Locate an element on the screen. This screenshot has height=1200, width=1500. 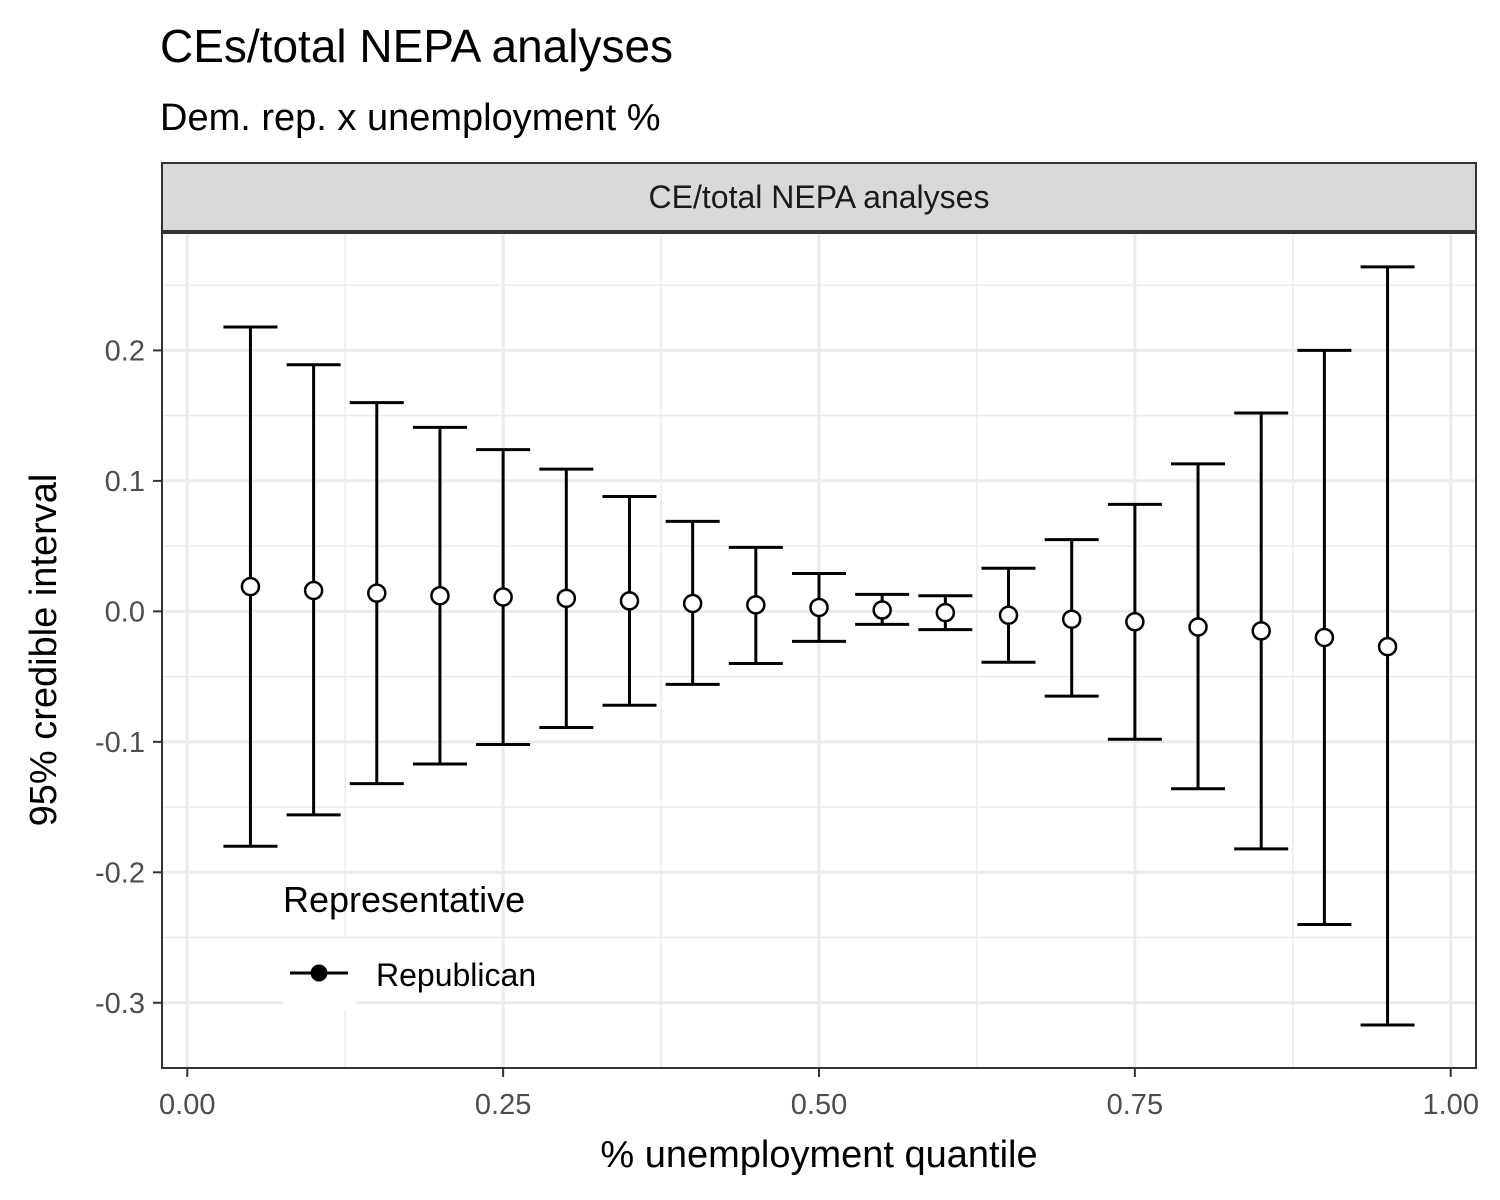
legend-title: Representative is located at coordinates (404, 899).